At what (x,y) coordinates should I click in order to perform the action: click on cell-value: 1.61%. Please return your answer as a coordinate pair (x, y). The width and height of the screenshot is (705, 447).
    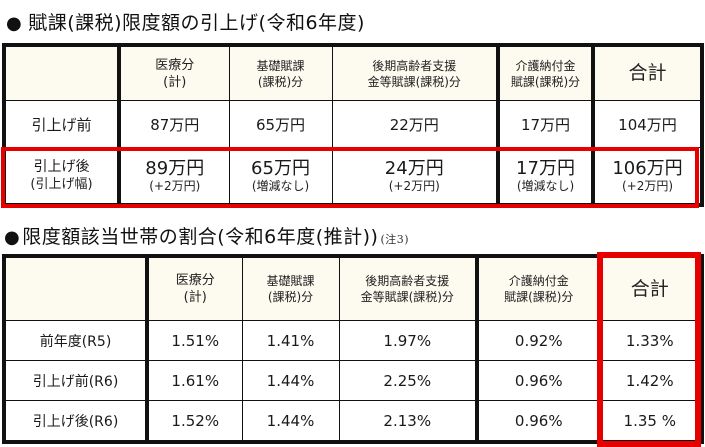
    Looking at the image, I should click on (194, 380).